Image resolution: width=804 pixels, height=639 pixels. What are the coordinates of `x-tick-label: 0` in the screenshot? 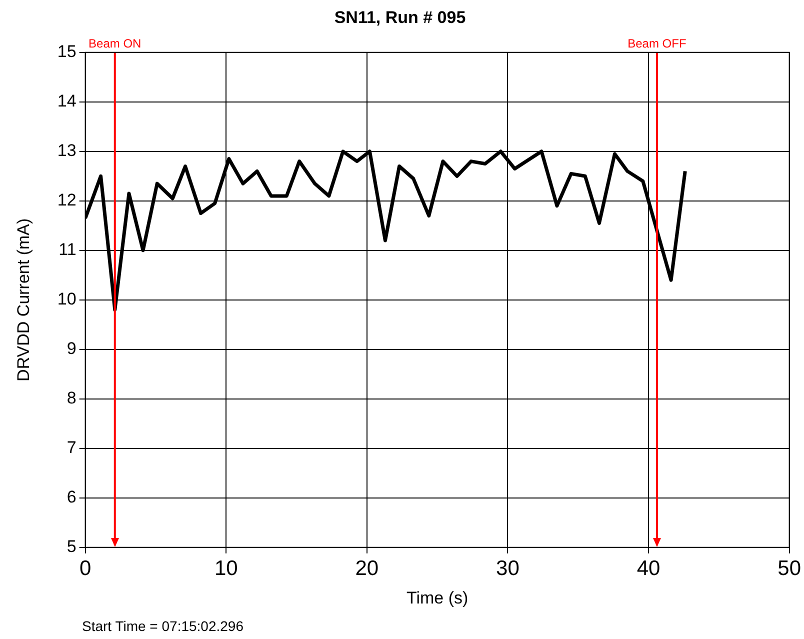 It's located at (85, 568).